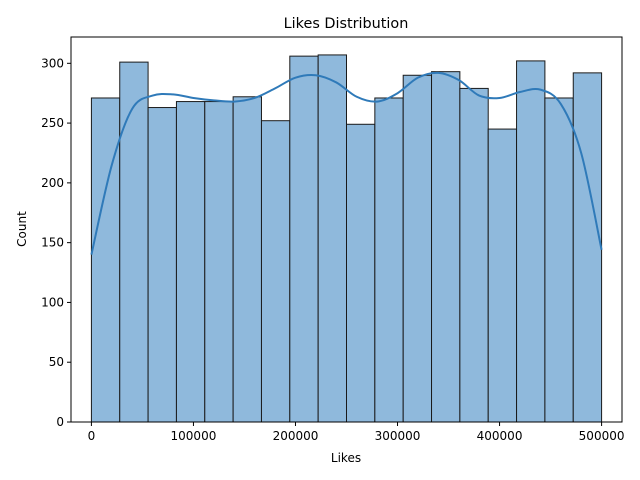 Image resolution: width=640 pixels, height=480 pixels. I want to click on y-tick-label: 200, so click(52, 183).